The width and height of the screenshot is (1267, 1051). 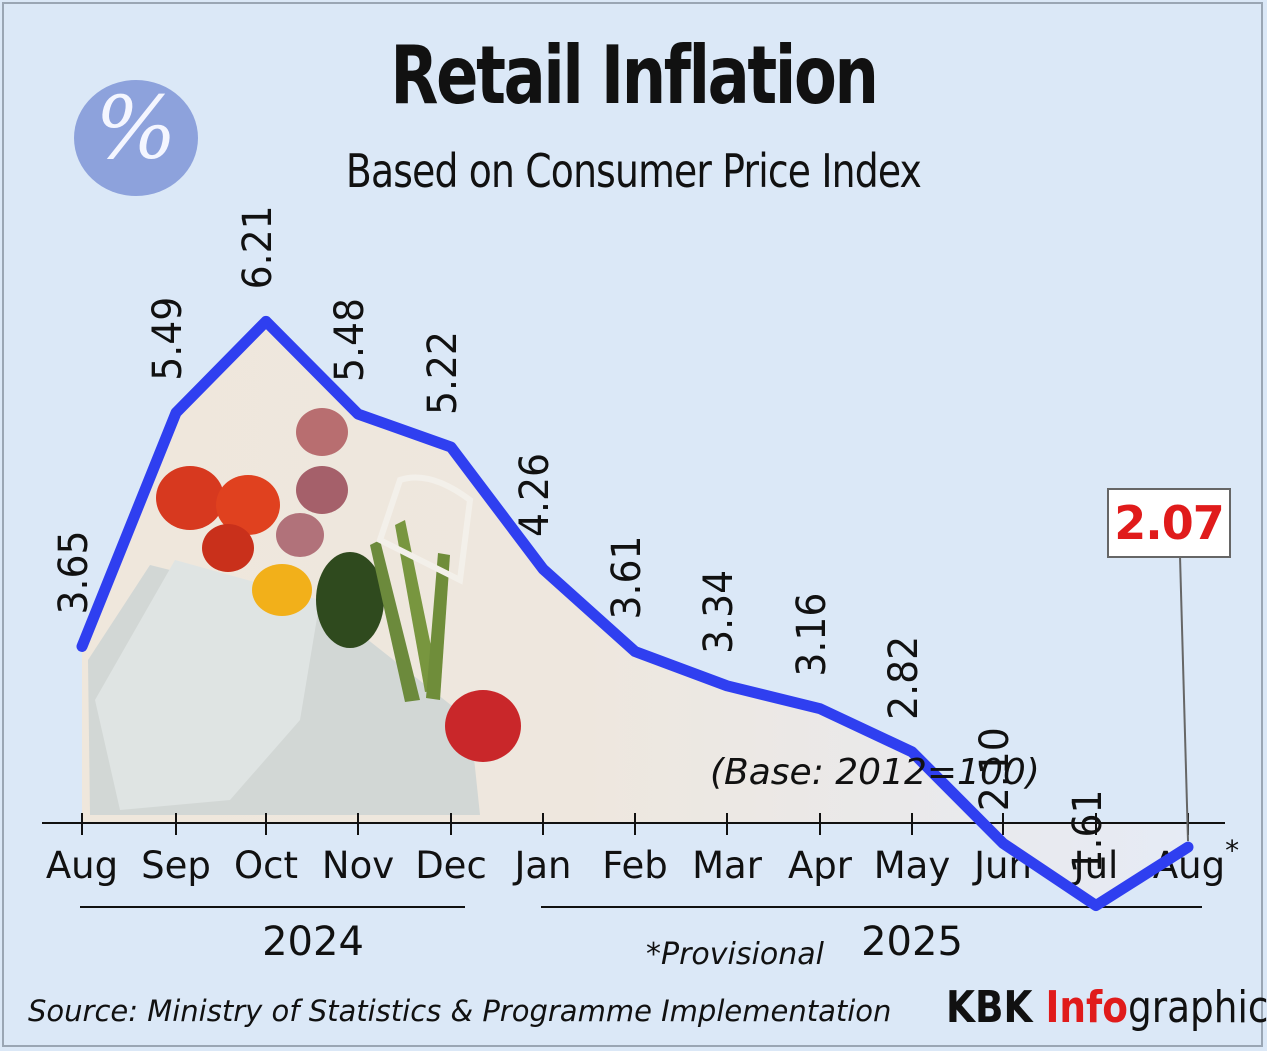 What do you see at coordinates (358, 865) in the screenshot?
I see `x-tick-label: Nov` at bounding box center [358, 865].